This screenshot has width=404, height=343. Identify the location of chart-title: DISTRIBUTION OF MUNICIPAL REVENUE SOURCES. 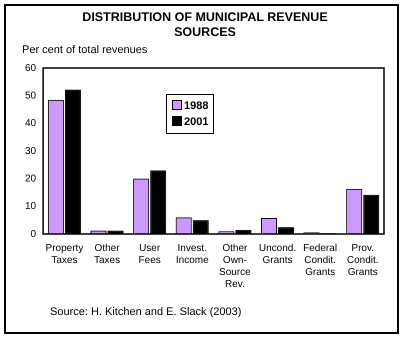
(205, 25).